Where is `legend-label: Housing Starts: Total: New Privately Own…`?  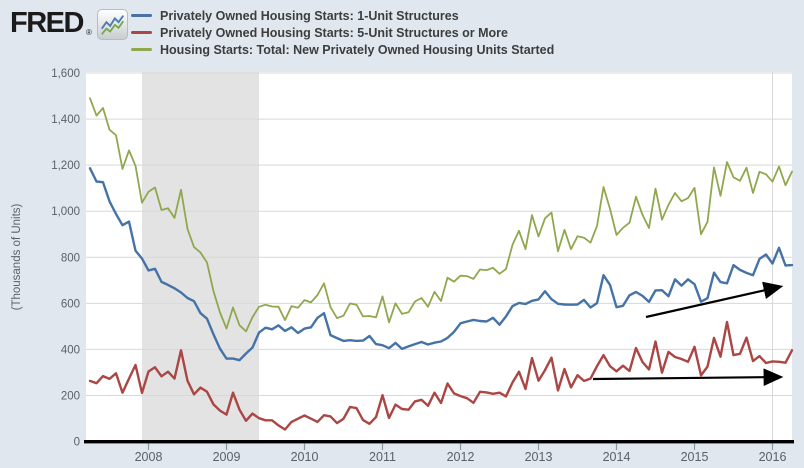 legend-label: Housing Starts: Total: New Privately Own… is located at coordinates (357, 49).